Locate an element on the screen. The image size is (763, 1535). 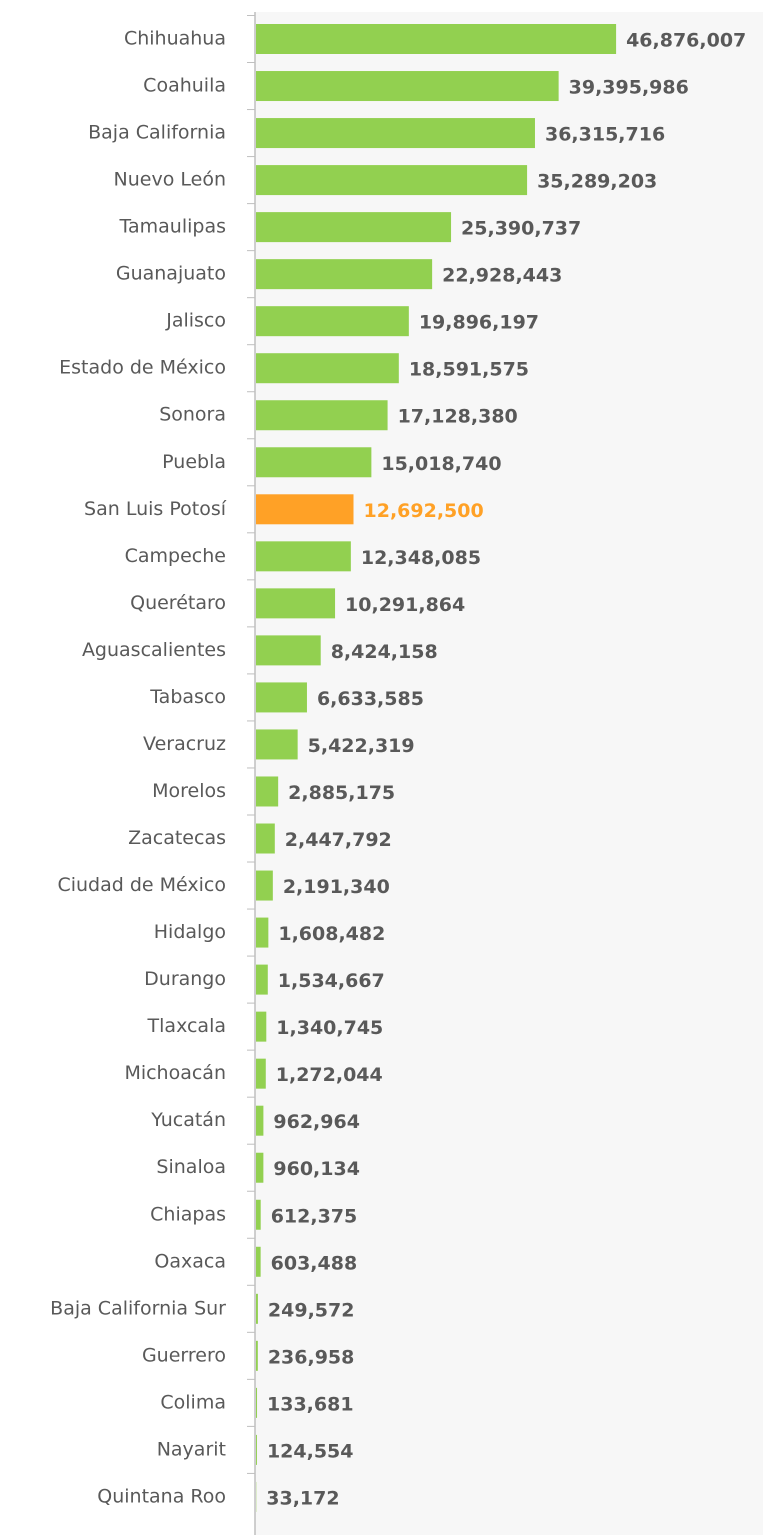
category-label: Ciudad de México is located at coordinates (141, 885).